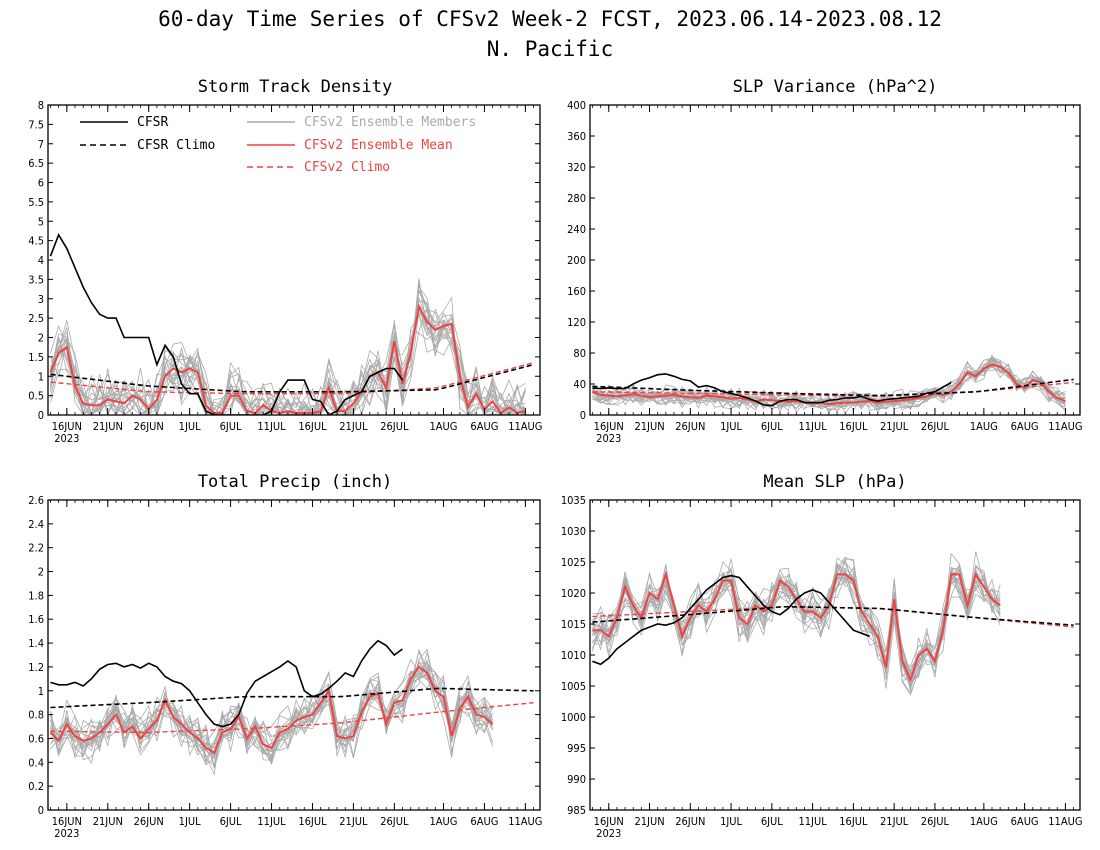 Image resolution: width=1100 pixels, height=850 pixels. I want to click on y-tick-label: 400, so click(576, 105).